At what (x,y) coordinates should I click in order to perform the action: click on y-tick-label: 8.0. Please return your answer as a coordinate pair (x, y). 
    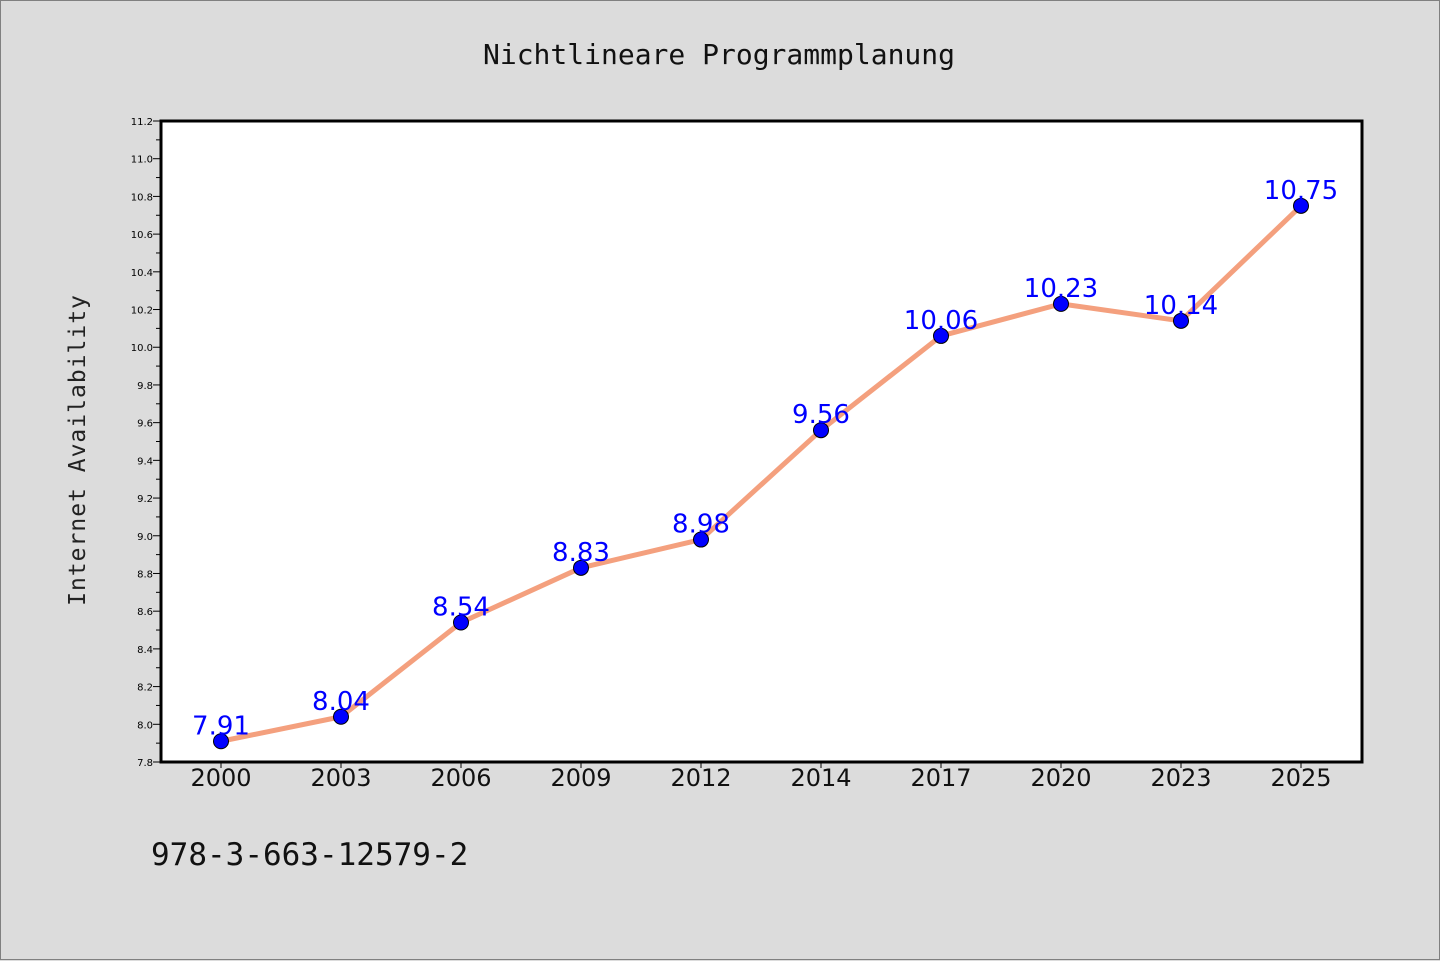
    Looking at the image, I should click on (145, 725).